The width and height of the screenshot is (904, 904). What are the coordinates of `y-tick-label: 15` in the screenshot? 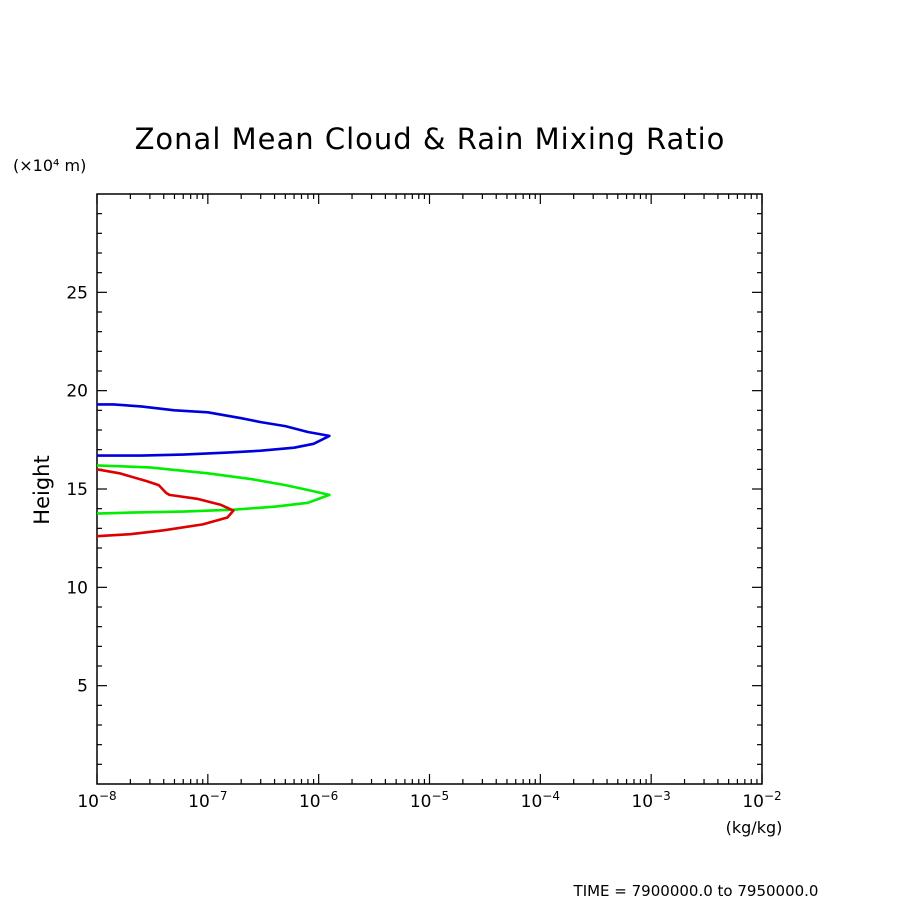 It's located at (77, 490).